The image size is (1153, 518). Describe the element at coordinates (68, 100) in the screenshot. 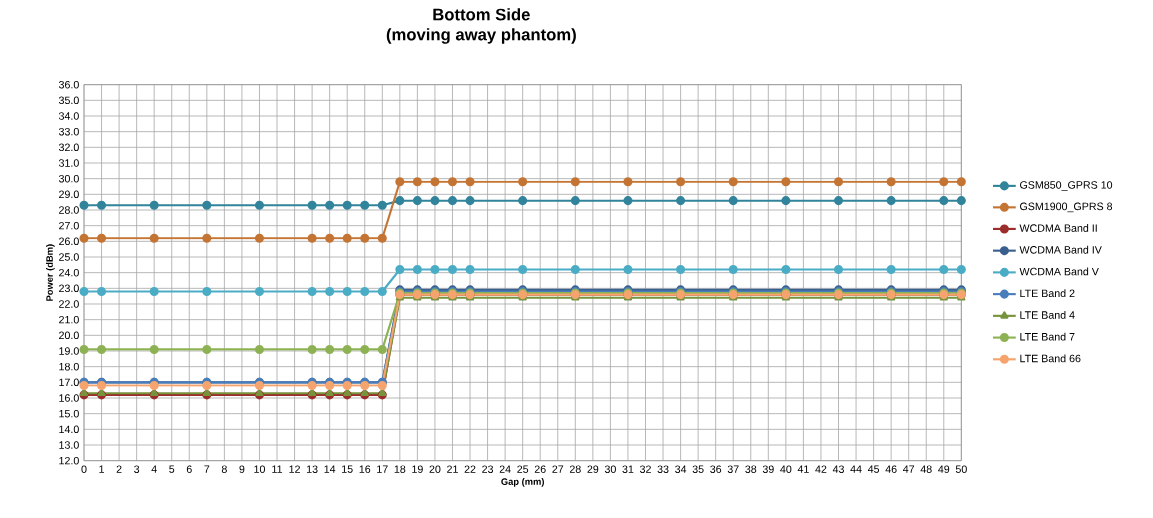

I see `y-tick-label: 35.0` at that location.